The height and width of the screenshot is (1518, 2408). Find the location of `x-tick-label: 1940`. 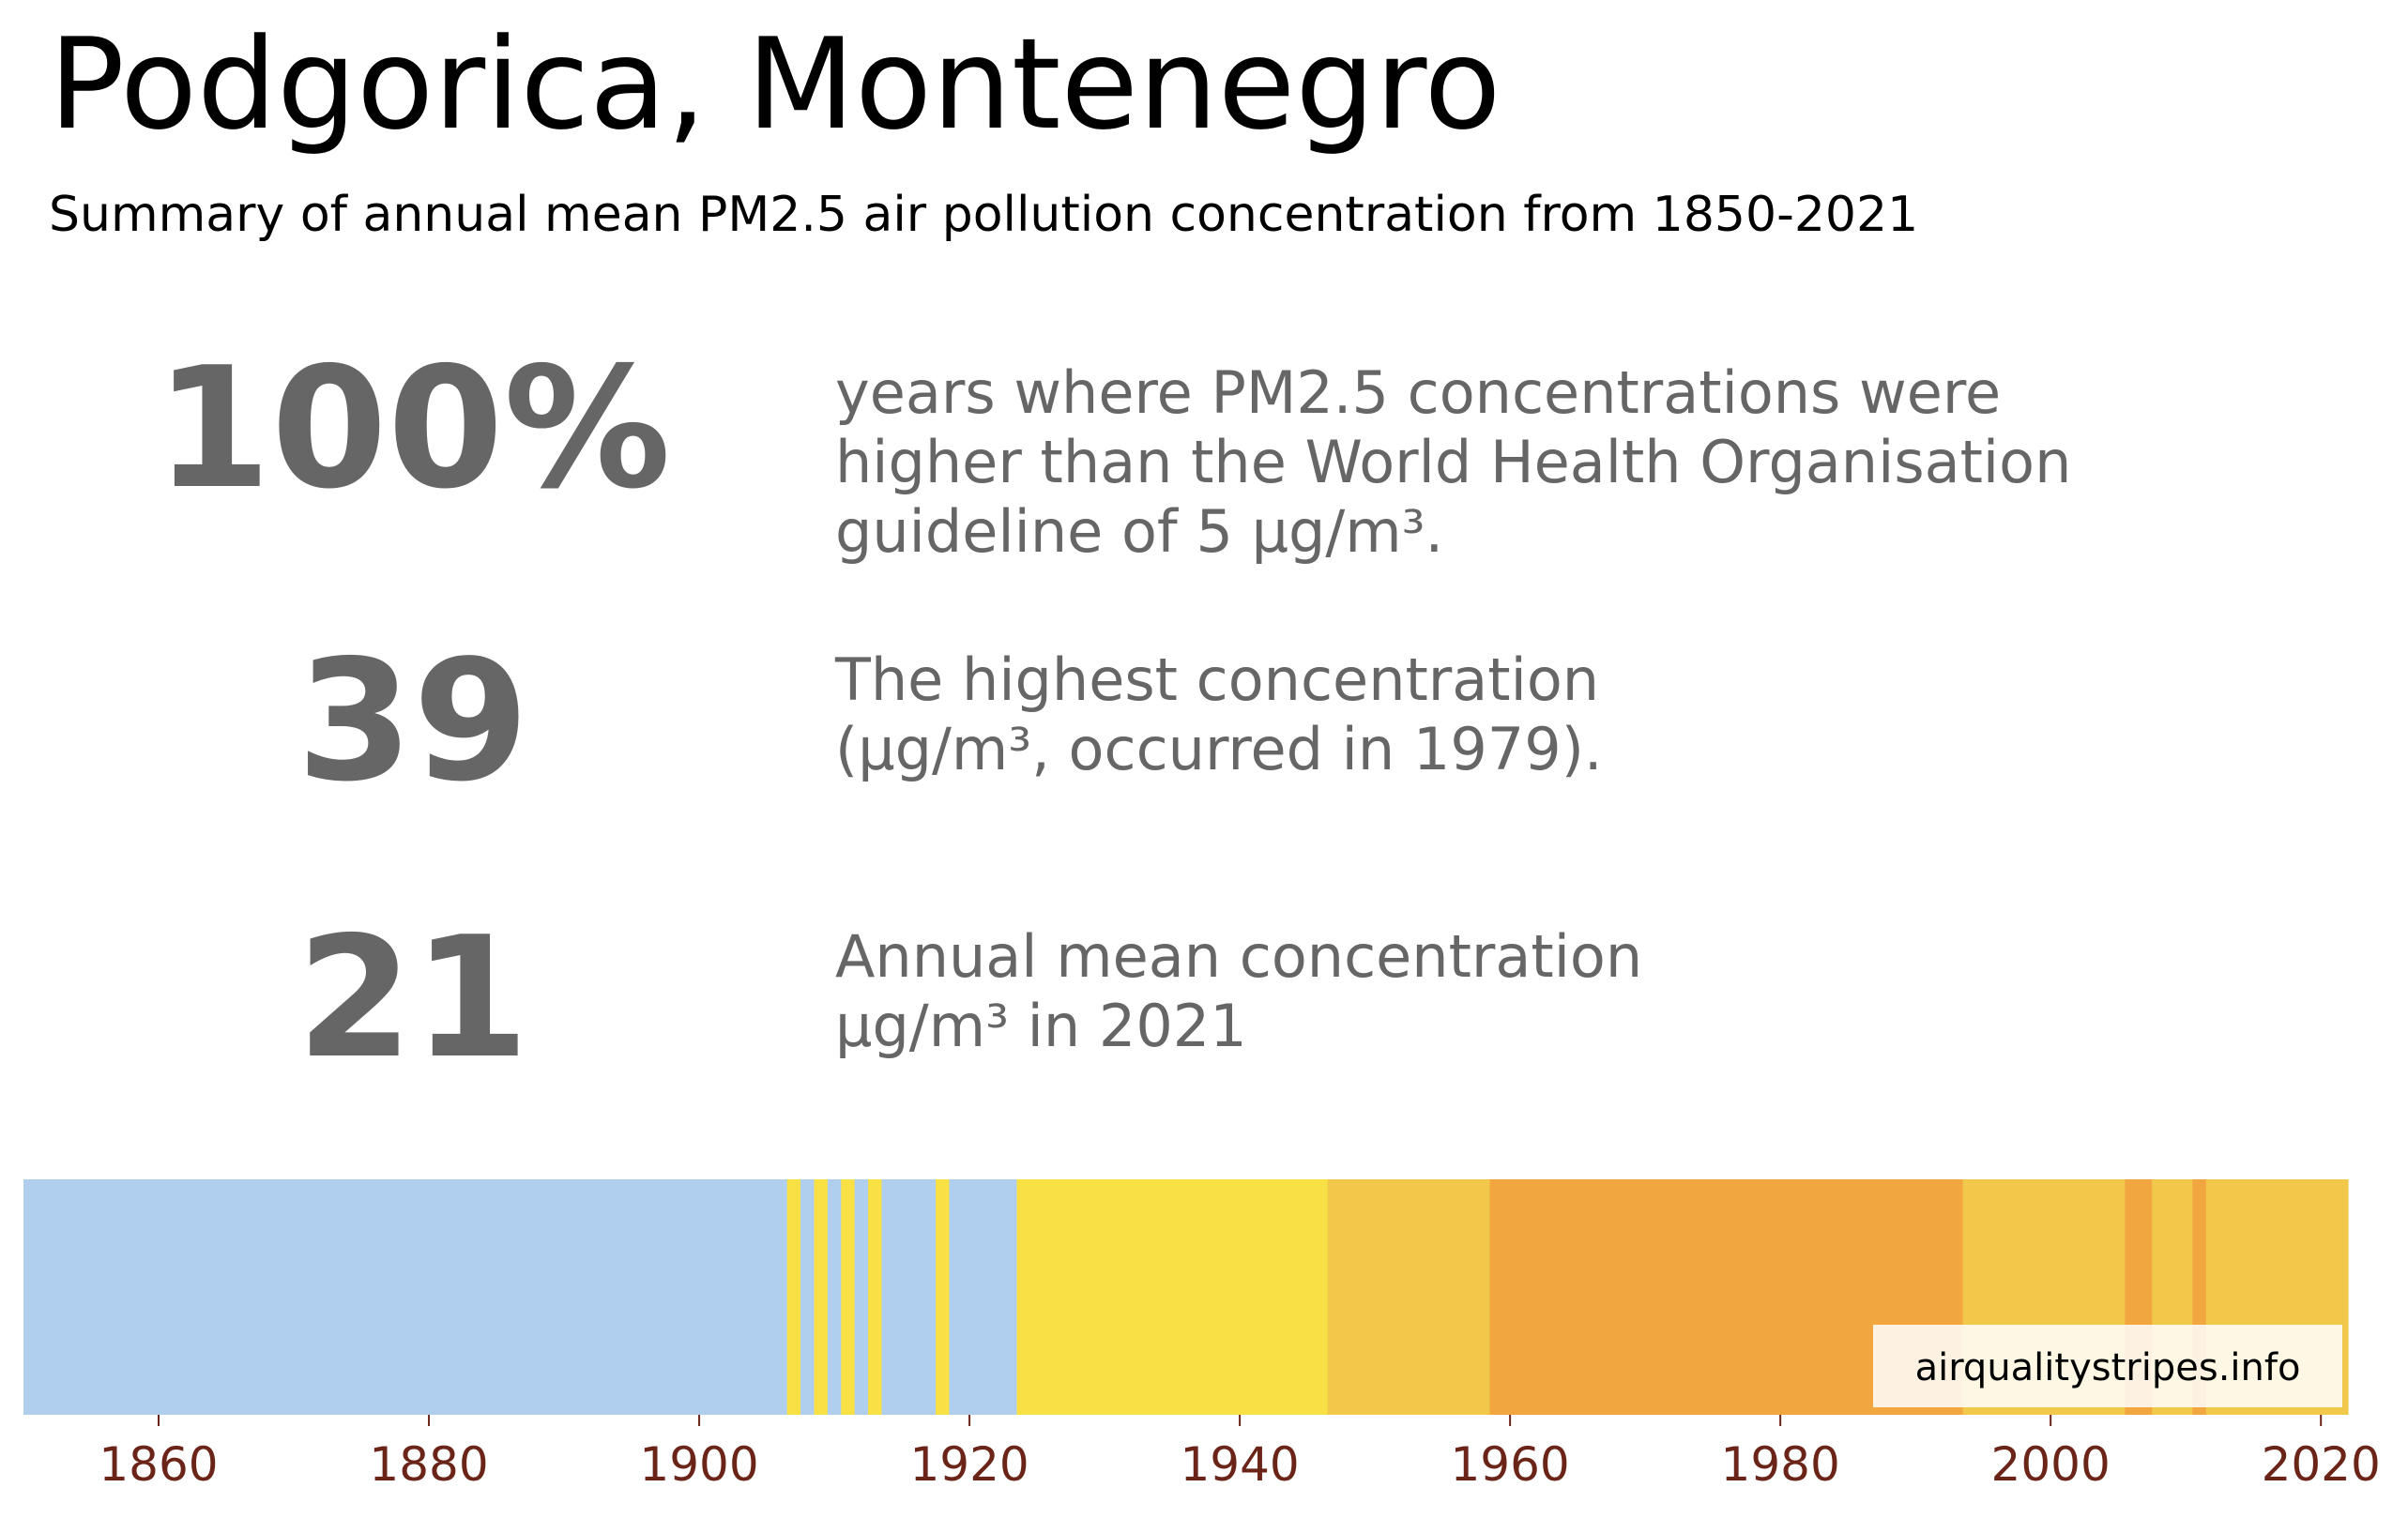

x-tick-label: 1940 is located at coordinates (1239, 1465).